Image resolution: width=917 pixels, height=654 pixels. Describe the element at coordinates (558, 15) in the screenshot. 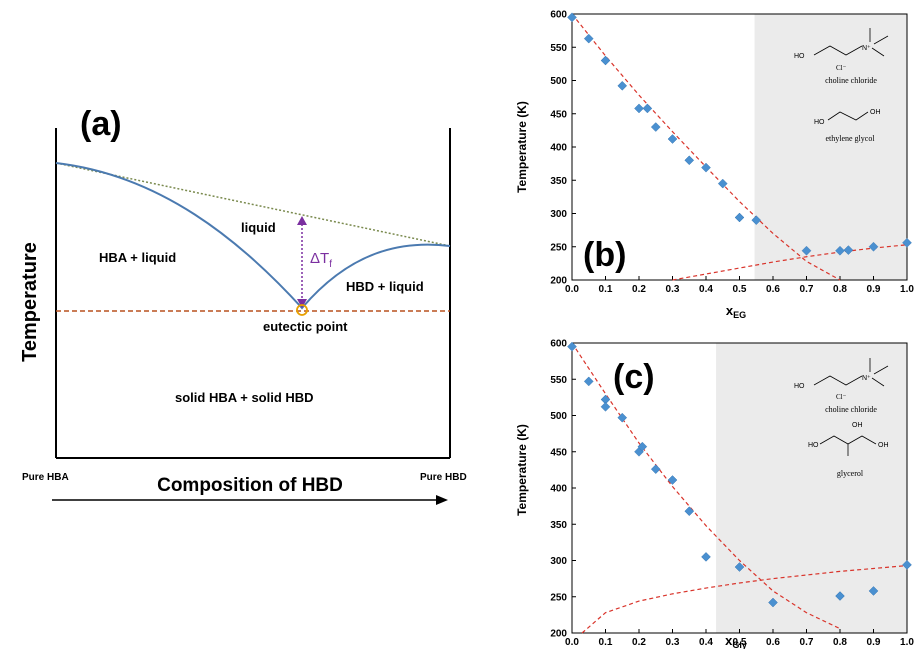

I see `y-tick-label: 600` at that location.